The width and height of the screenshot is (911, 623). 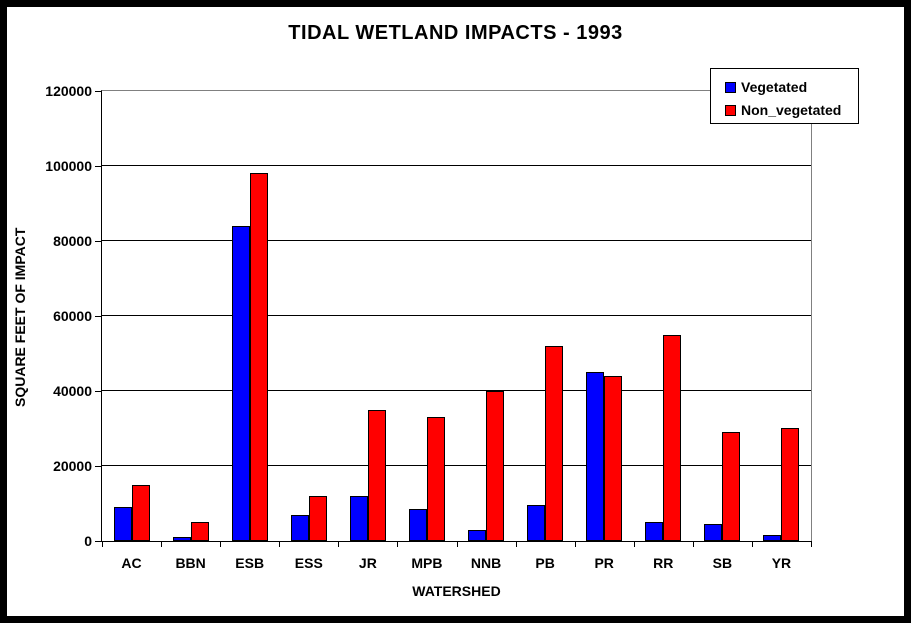 I want to click on x-tick-label-ess: ESS, so click(x=308, y=563).